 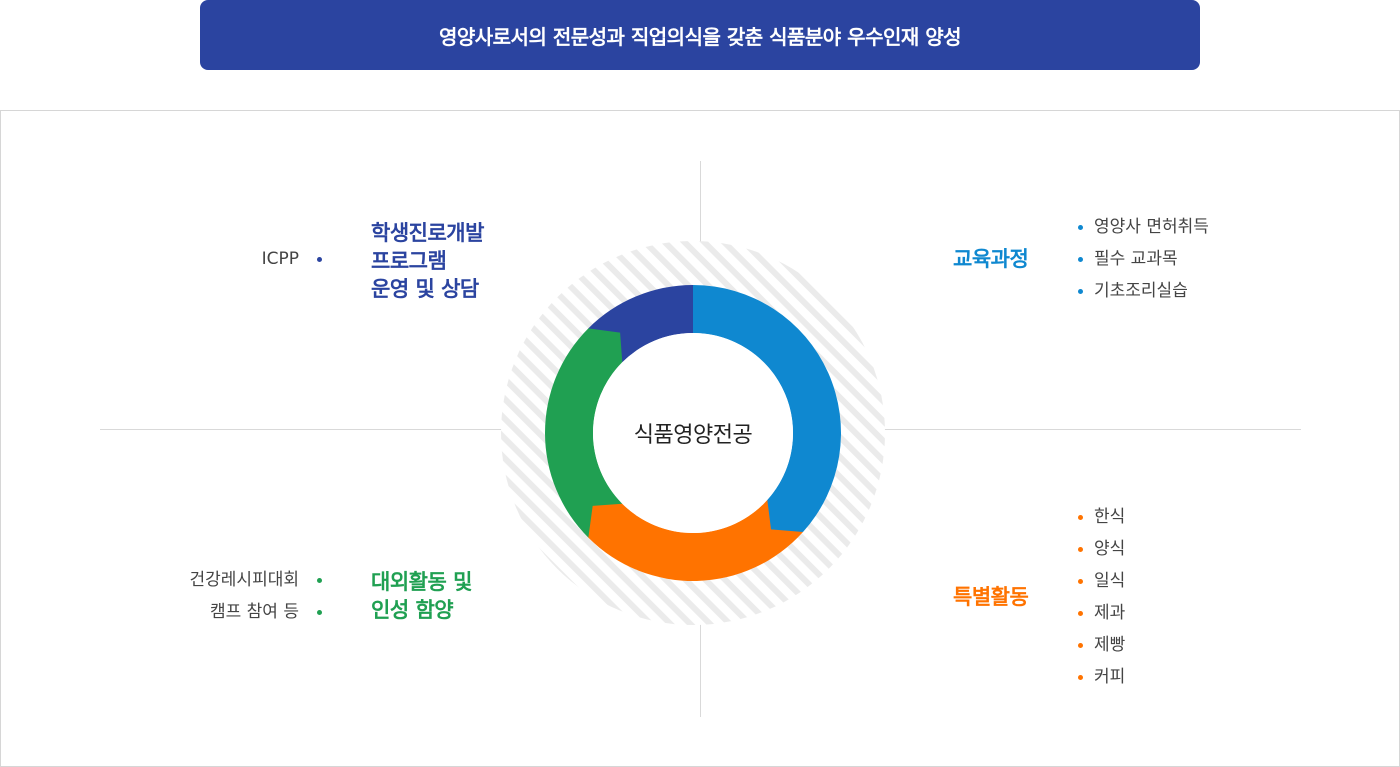 I want to click on title-external-activities: 대외활동 및 인성 함양, so click(x=421, y=596).